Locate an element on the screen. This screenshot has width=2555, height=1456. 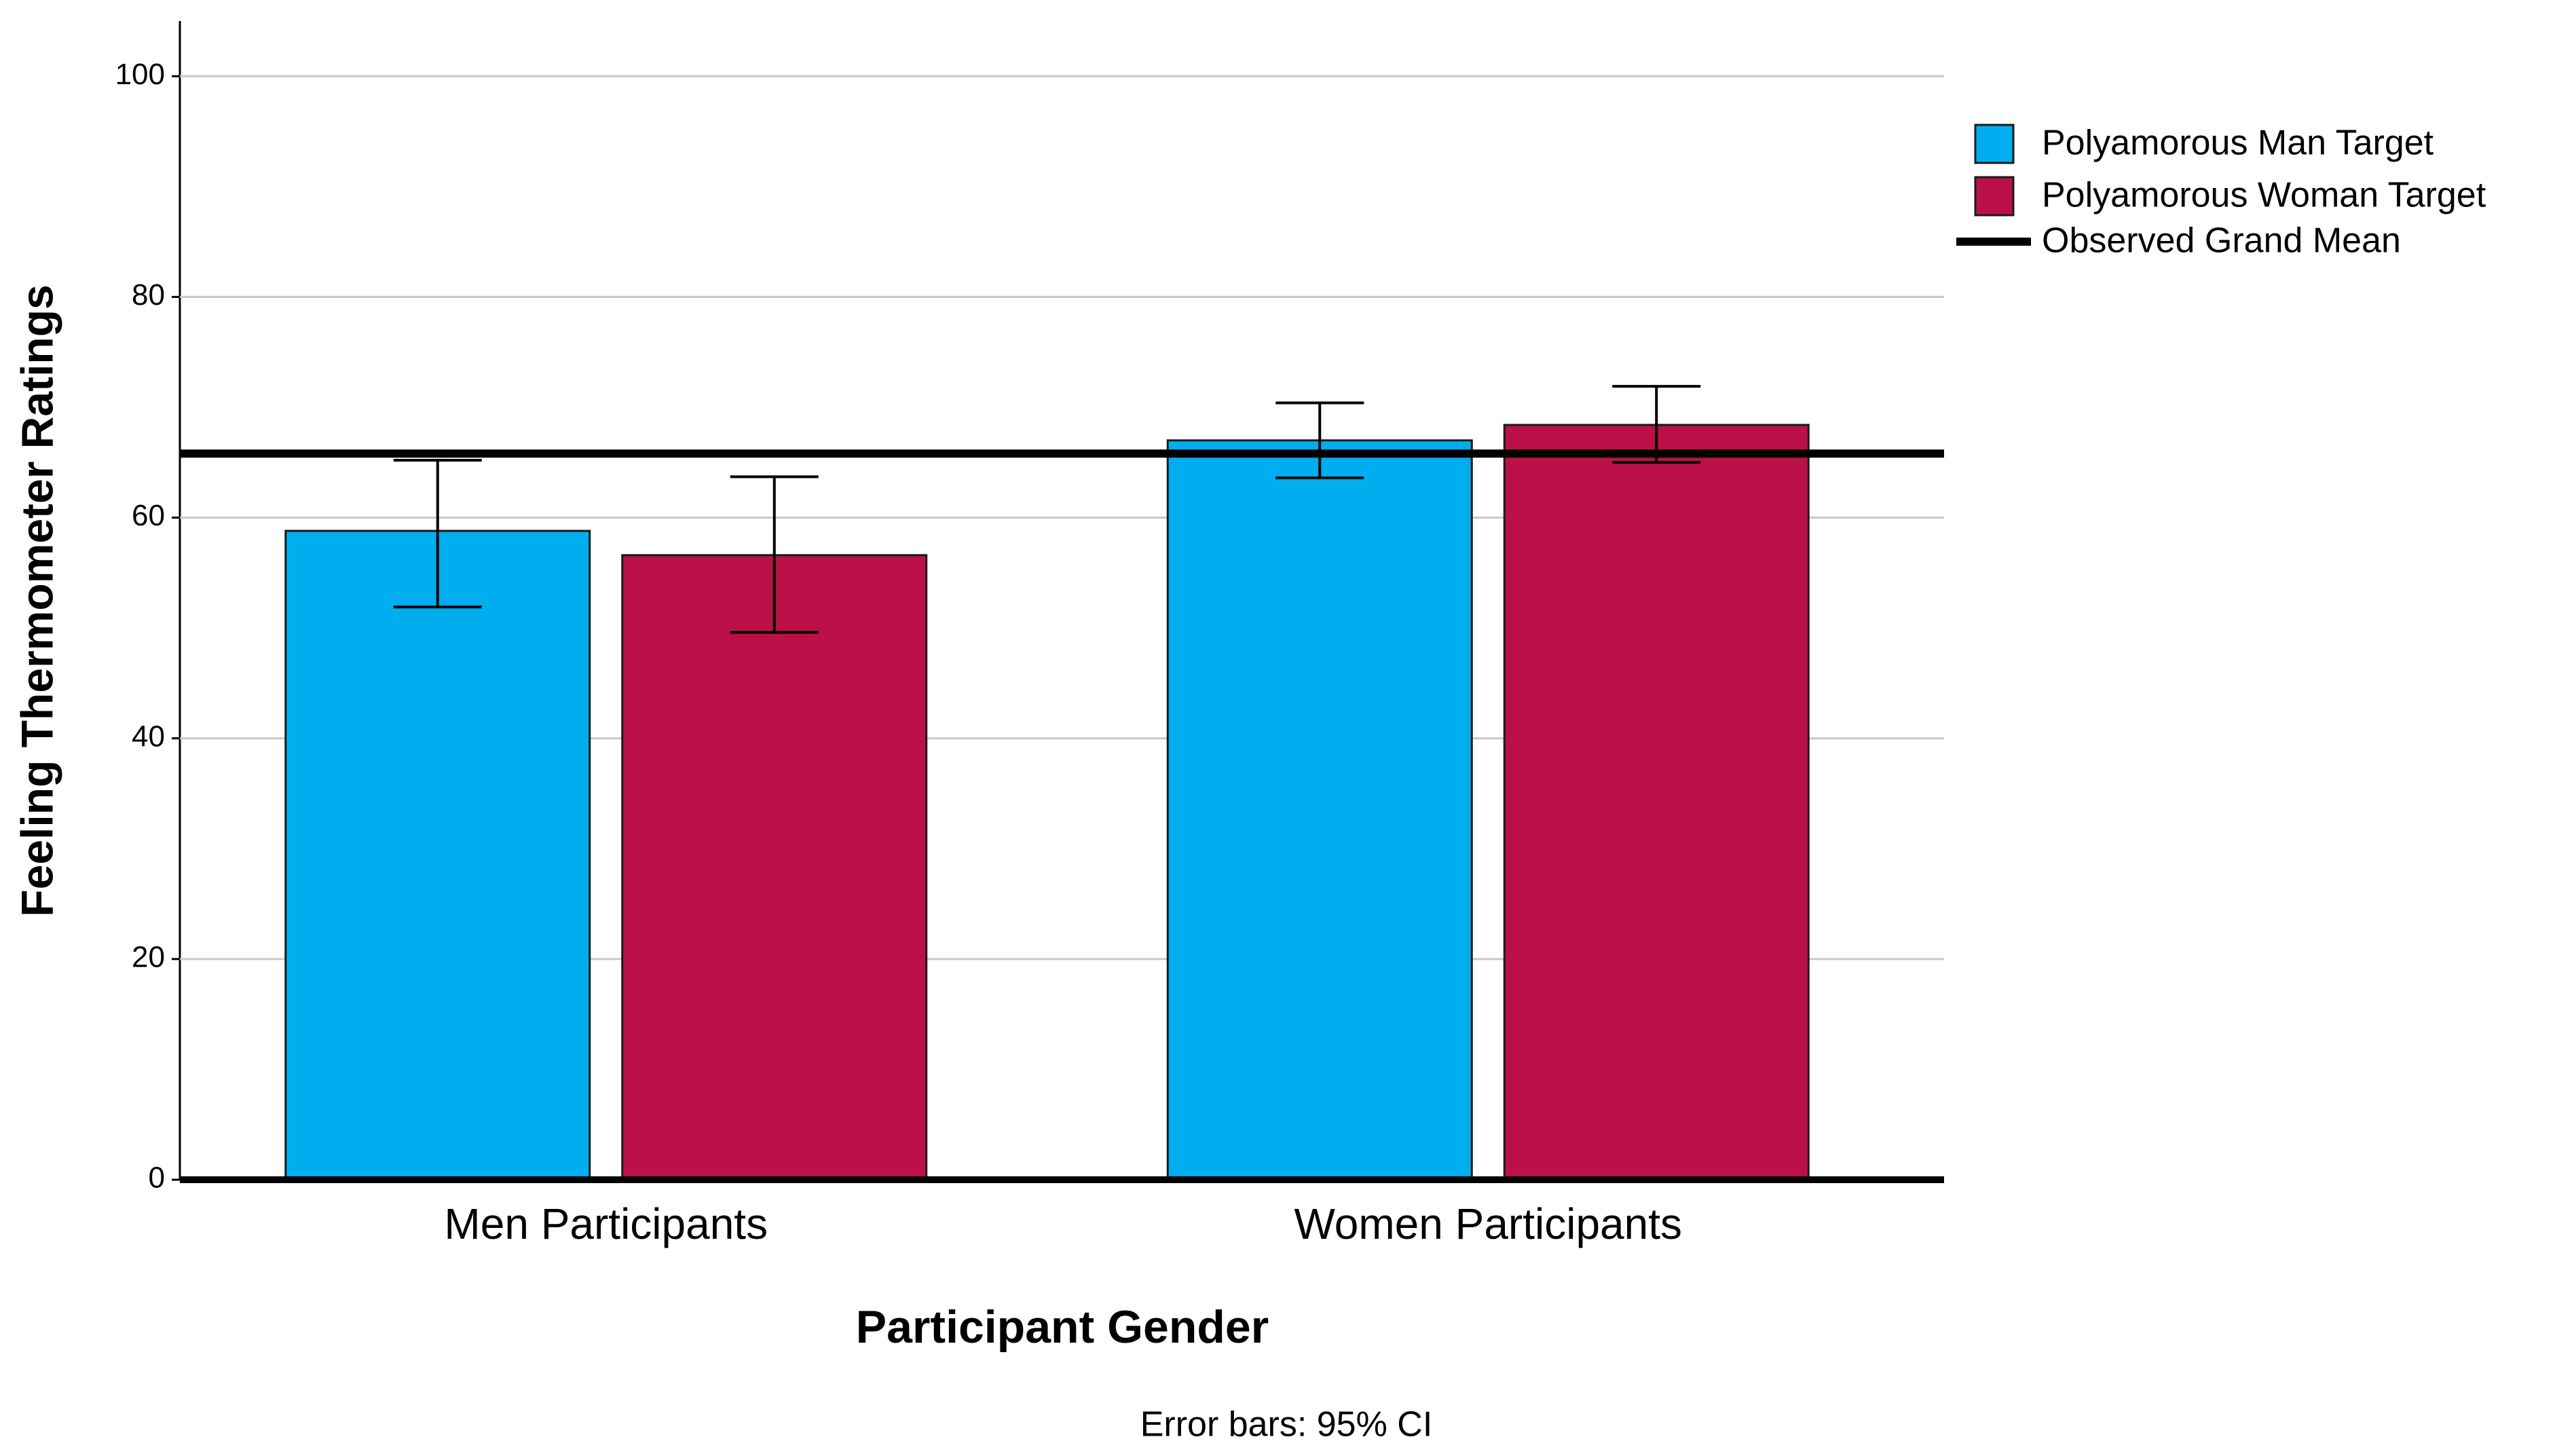
legend-label: Polyamorous Man Target is located at coordinates (2238, 143).